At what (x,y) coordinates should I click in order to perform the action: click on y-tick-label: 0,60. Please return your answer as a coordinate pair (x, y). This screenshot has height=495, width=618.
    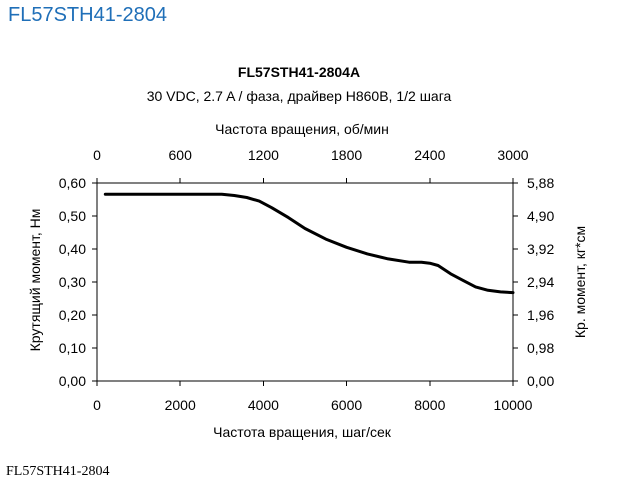
    Looking at the image, I should click on (72, 183).